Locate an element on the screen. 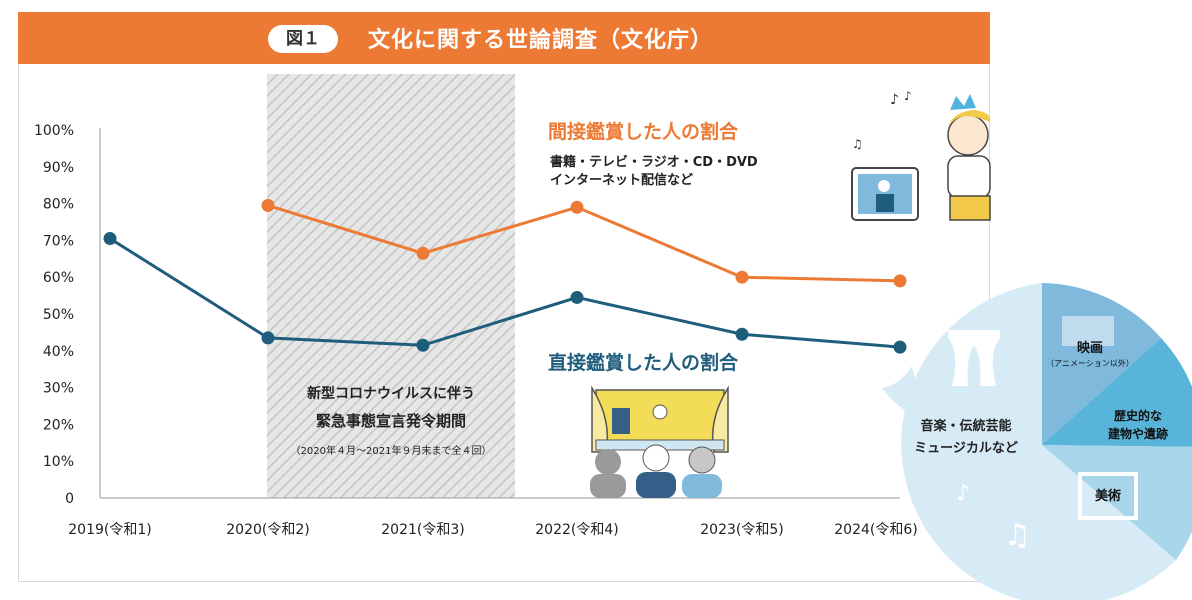 The image size is (1192, 600). pie-art-label: 美術 is located at coordinates (1108, 496).